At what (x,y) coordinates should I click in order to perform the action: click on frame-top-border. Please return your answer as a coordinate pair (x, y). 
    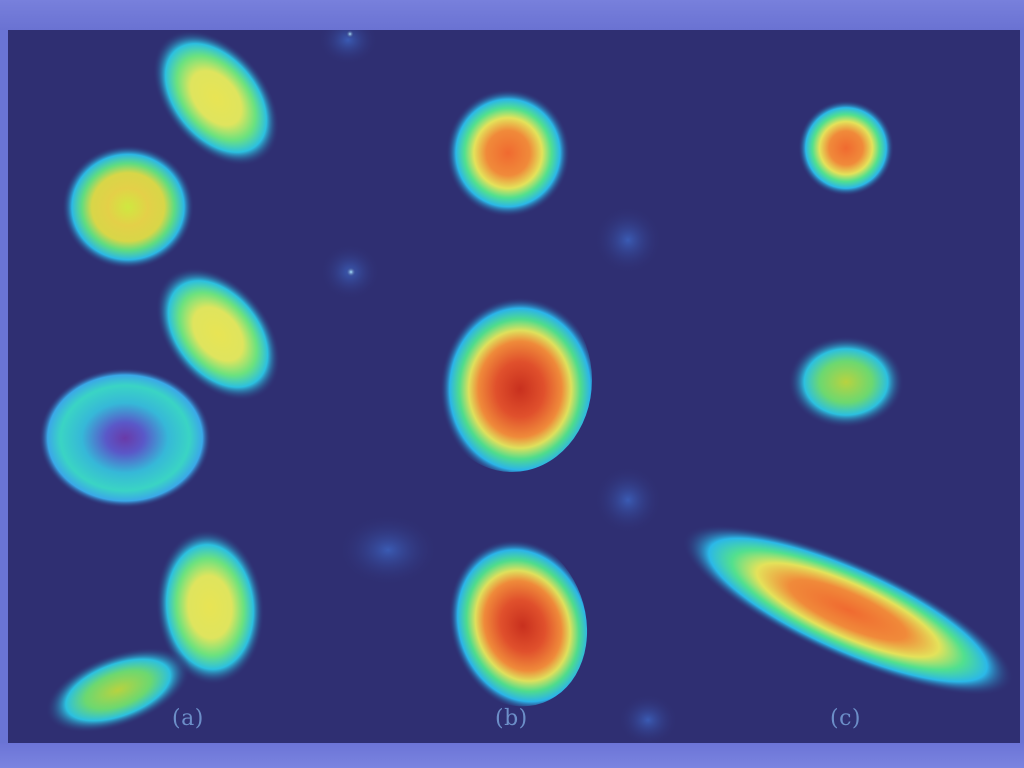
    Looking at the image, I should click on (512, 15).